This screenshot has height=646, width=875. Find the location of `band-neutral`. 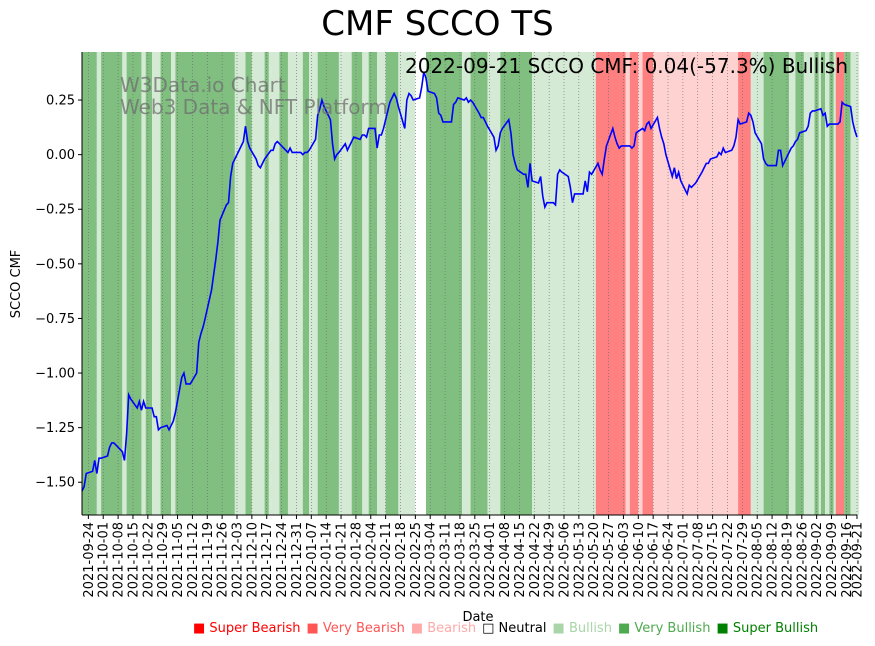

band-neutral is located at coordinates (420, 283).